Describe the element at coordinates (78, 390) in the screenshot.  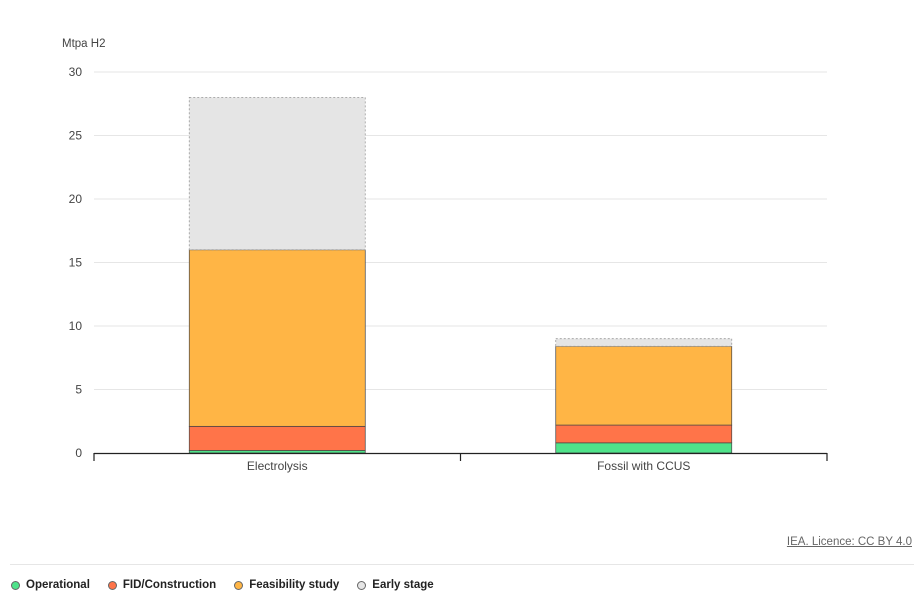
I see `y-tick-label: 5` at that location.